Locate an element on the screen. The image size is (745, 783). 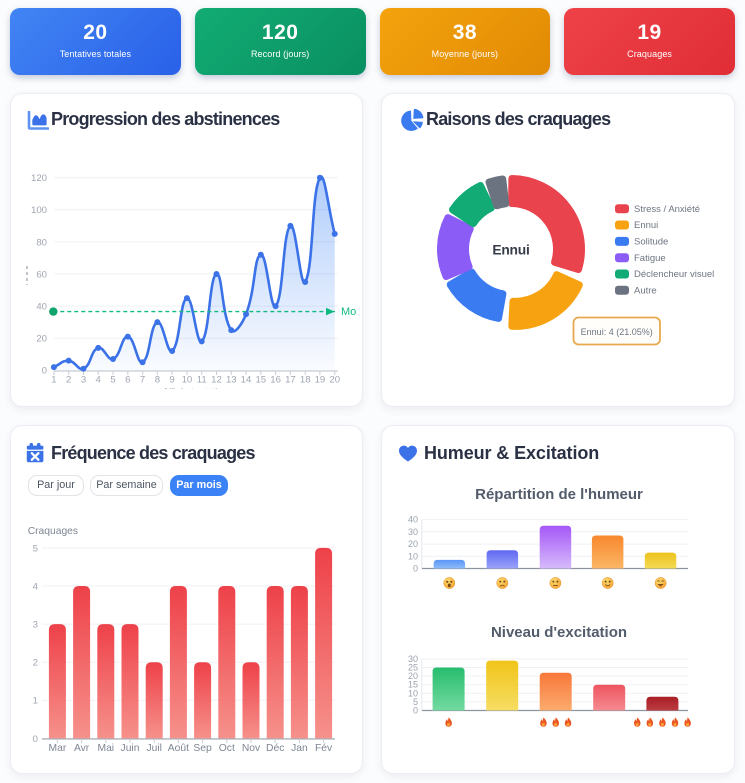
svg-text: Juil is located at coordinates (153, 748).